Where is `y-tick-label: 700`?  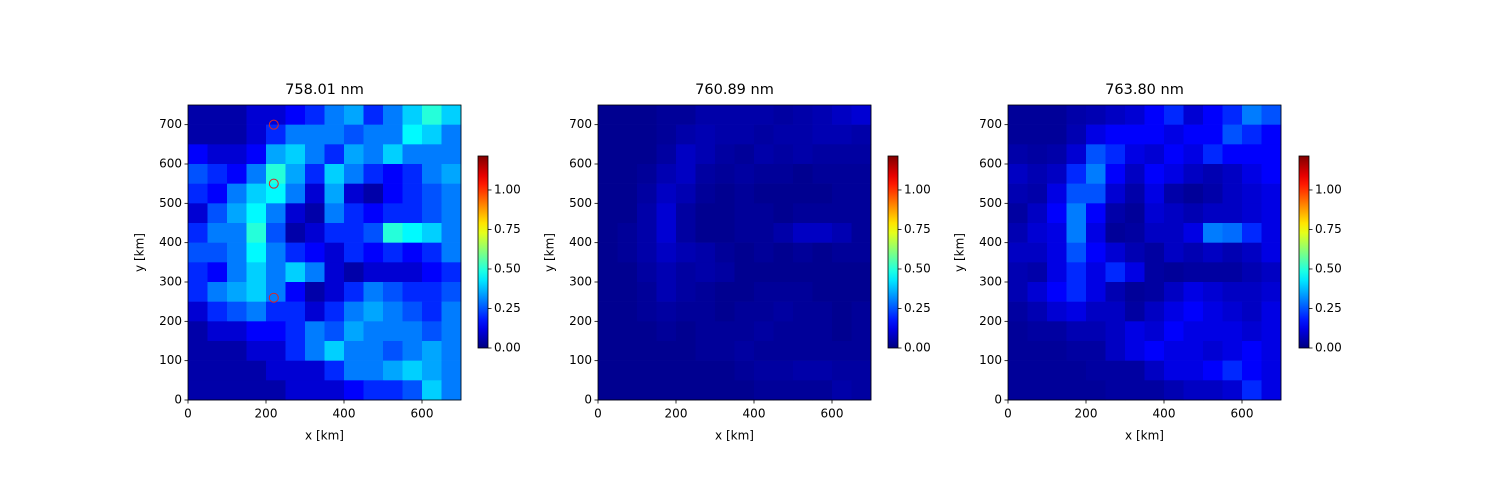
y-tick-label: 700 is located at coordinates (170, 124).